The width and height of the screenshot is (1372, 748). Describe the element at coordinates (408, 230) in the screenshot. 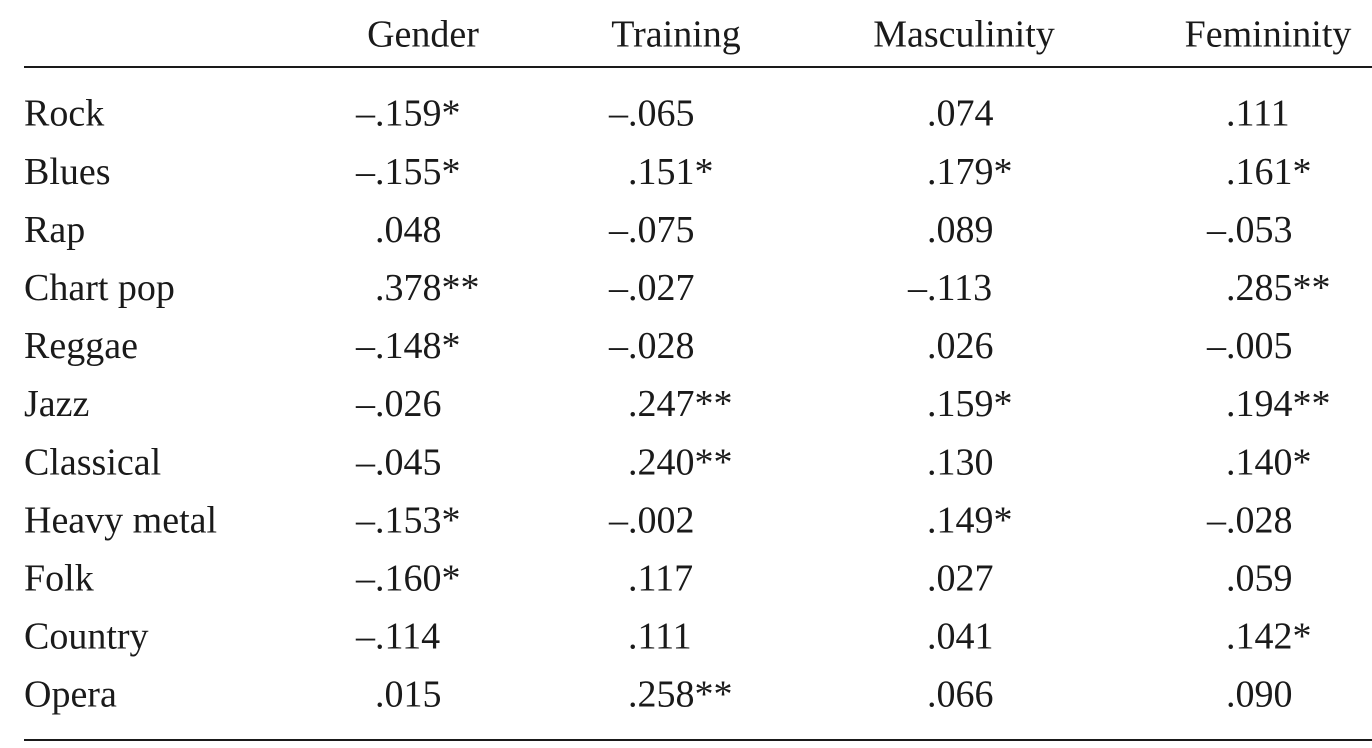

I see `cell-value: .048` at that location.